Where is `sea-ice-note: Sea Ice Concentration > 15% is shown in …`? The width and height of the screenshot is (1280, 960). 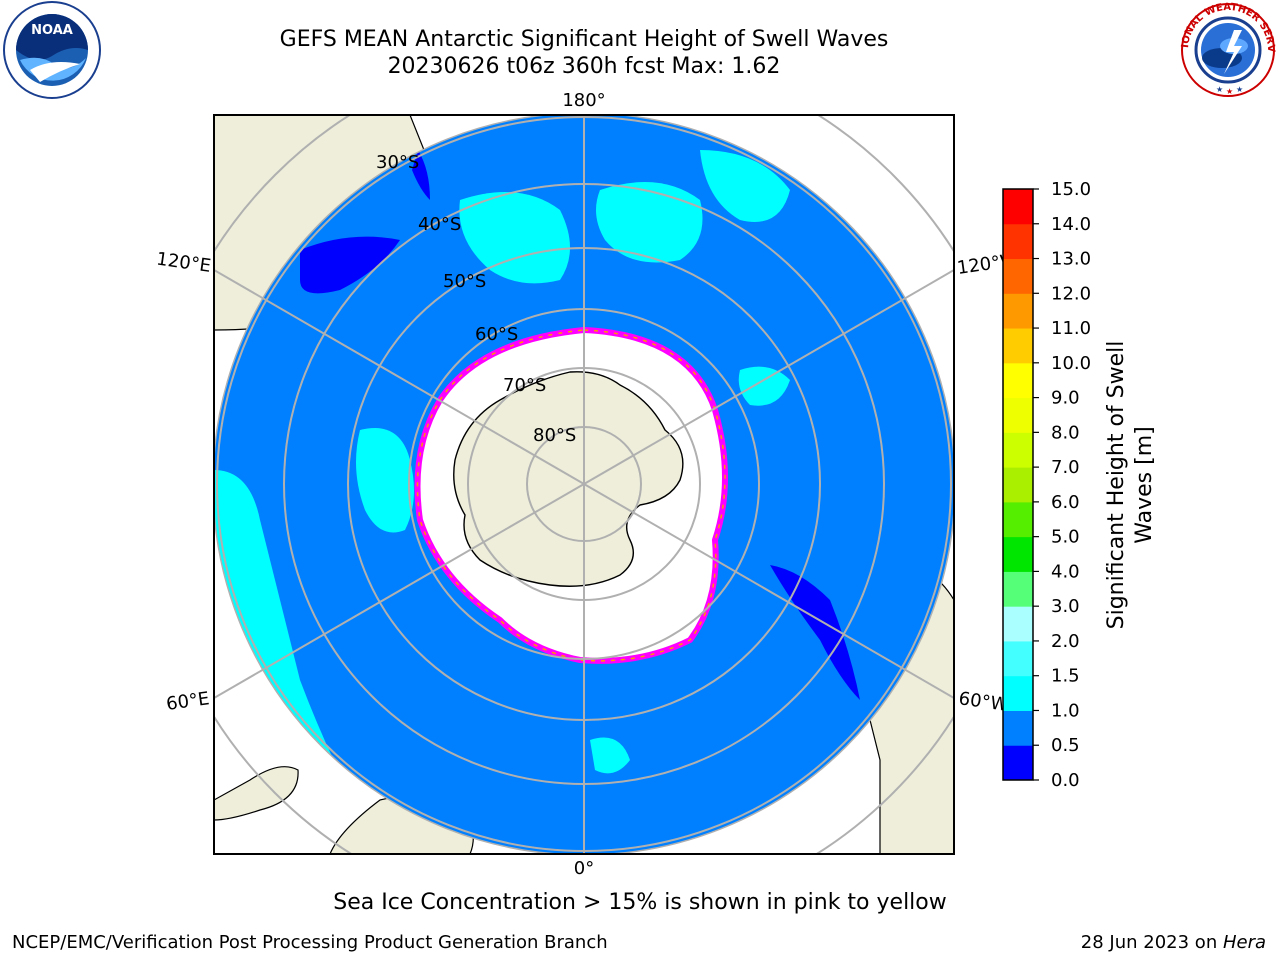 sea-ice-note: Sea Ice Concentration > 15% is shown in … is located at coordinates (640, 902).